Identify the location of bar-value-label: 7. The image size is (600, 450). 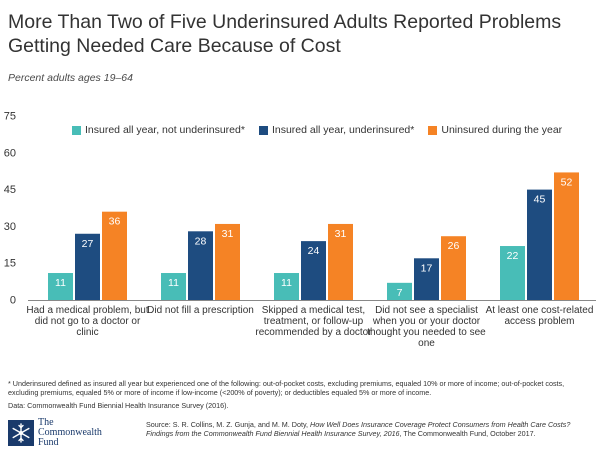
(400, 293).